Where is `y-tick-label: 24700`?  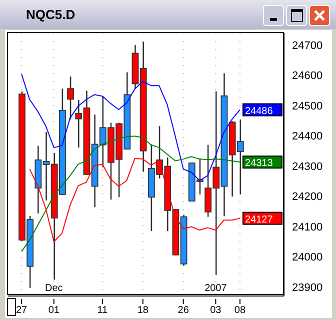 y-tick-label: 24700 is located at coordinates (307, 46).